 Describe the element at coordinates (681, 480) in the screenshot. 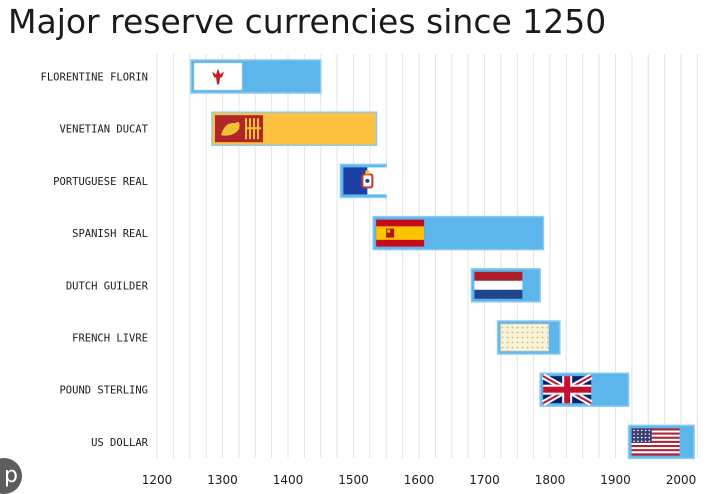

I see `x-tick-label: 2000` at that location.